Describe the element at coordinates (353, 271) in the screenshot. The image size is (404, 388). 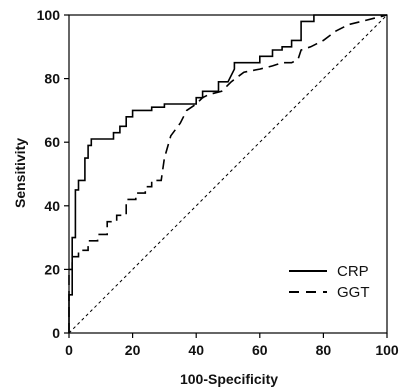
I see `legend-label-crp: CRP` at that location.